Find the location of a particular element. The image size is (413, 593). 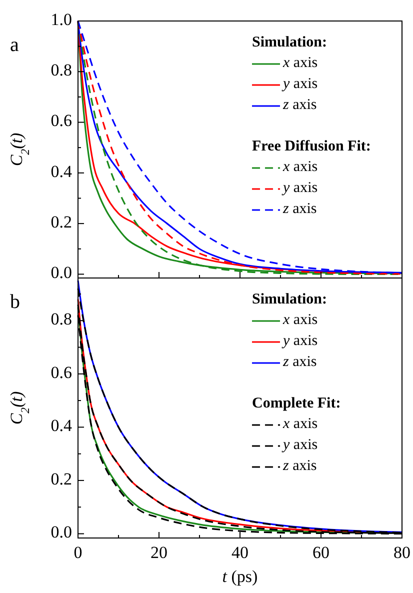

x-tick-label: 0 is located at coordinates (78, 552).